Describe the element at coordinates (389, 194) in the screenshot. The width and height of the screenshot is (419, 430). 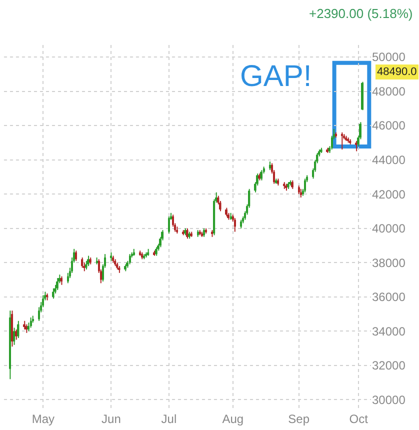
I see `y-tick-label: 42000` at that location.